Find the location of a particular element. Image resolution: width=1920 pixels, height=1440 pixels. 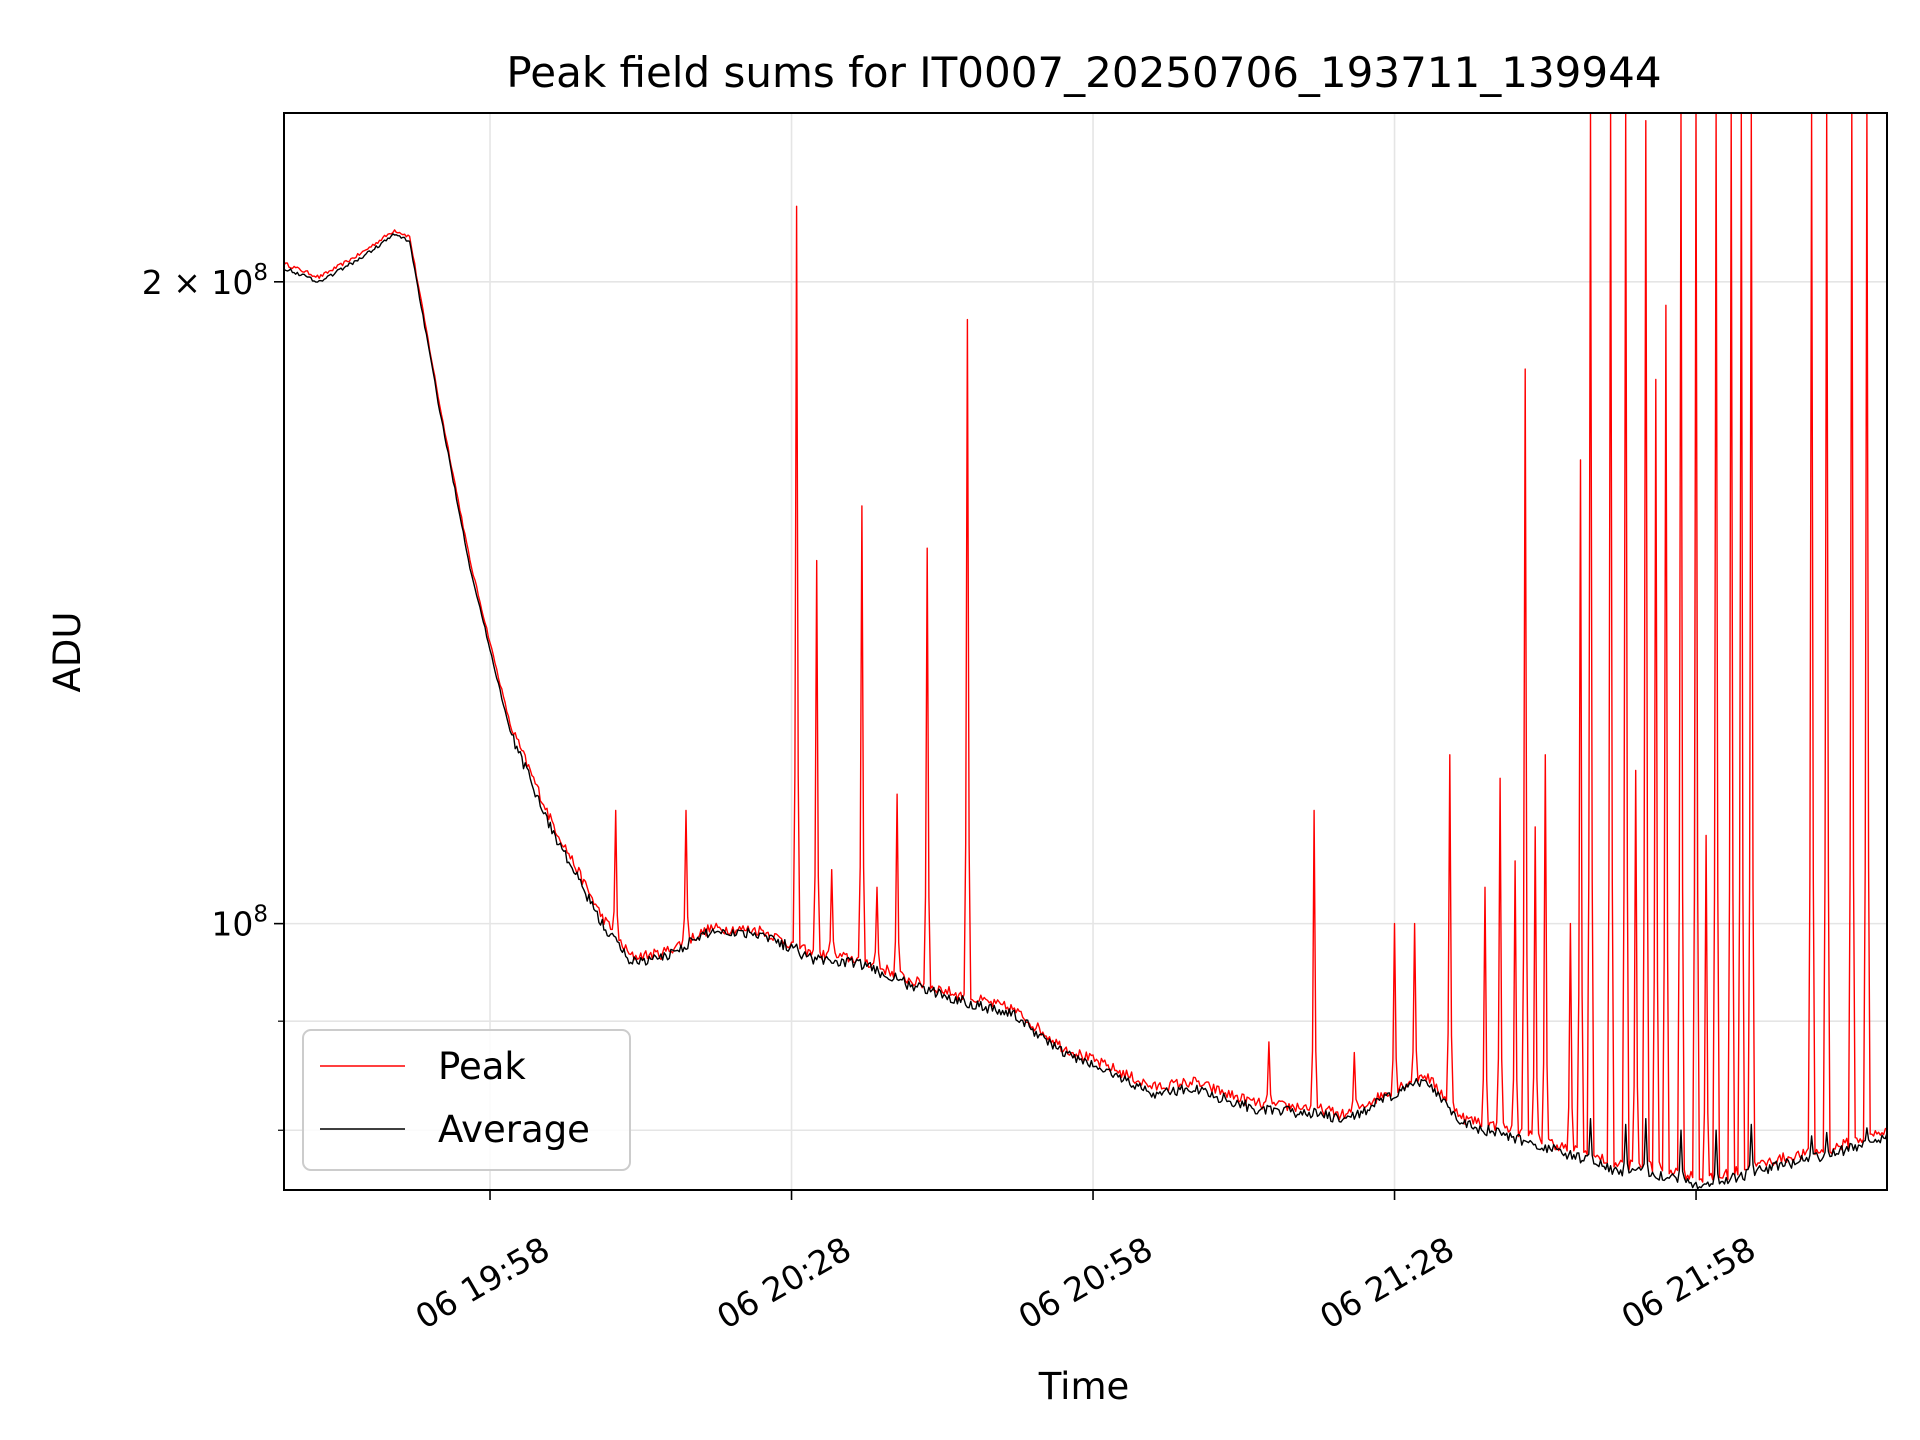

x-axis: 06 19:58 06 20:28 06 20:58 06 21:28 06 21:58 is located at coordinates (1085, 1263).